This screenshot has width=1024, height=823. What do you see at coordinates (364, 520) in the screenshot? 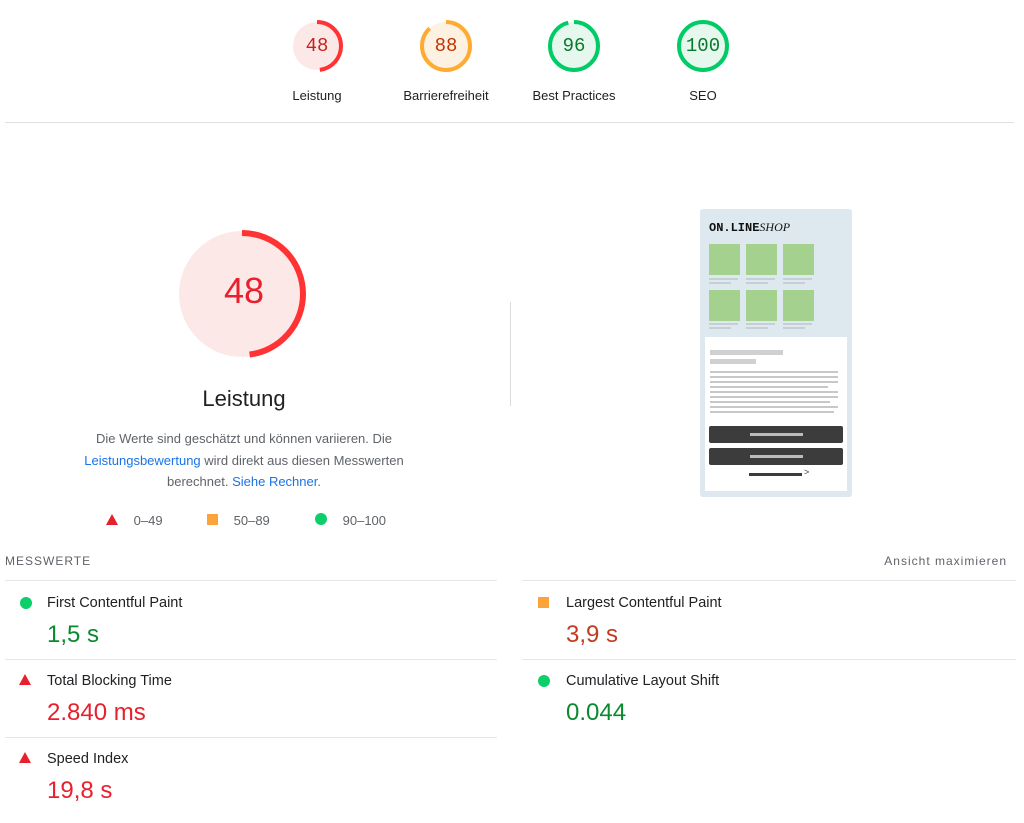
I see `legend-label: 90–100` at bounding box center [364, 520].